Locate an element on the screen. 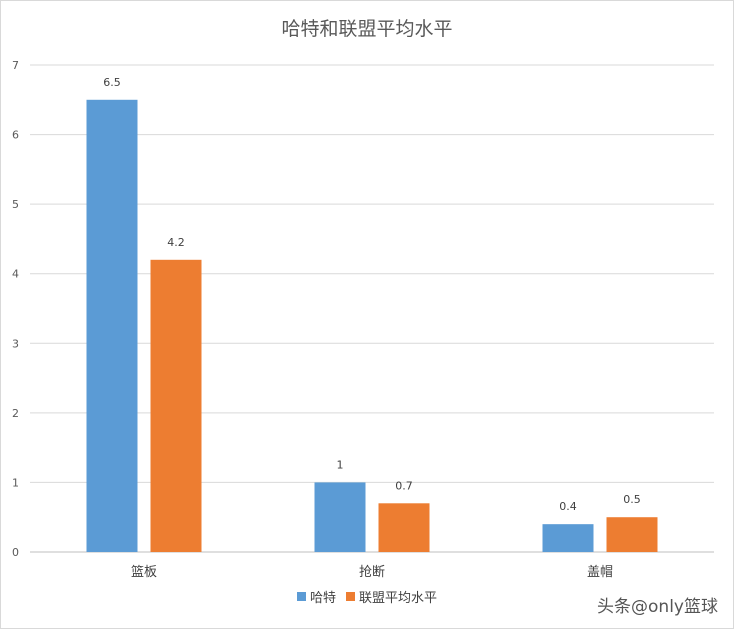  legend-label: 联盟平均水平 is located at coordinates (398, 598).